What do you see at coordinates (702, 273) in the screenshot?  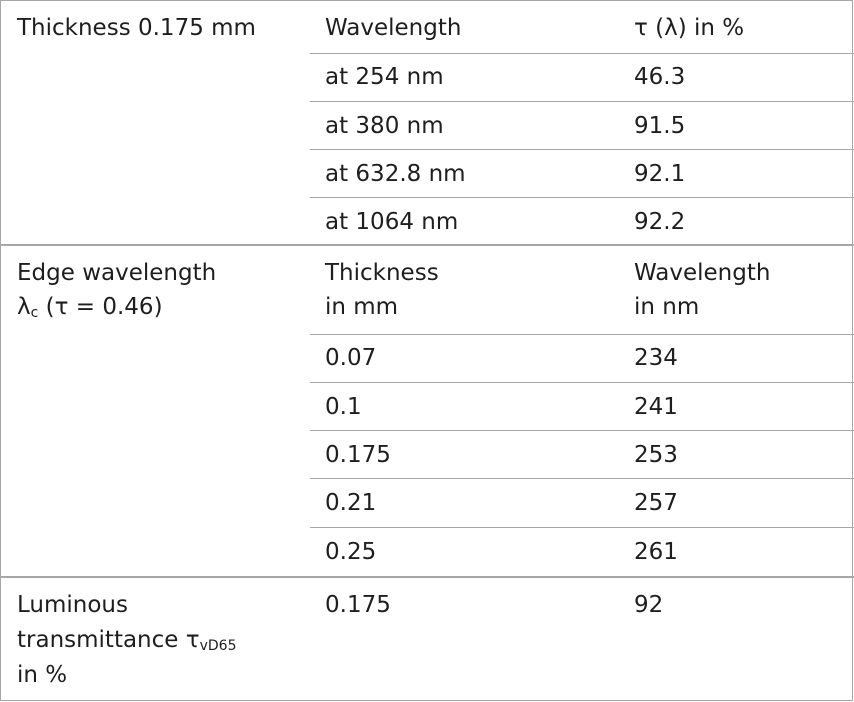 I see `section2-header-wavelength-line1: Wavelength` at bounding box center [702, 273].